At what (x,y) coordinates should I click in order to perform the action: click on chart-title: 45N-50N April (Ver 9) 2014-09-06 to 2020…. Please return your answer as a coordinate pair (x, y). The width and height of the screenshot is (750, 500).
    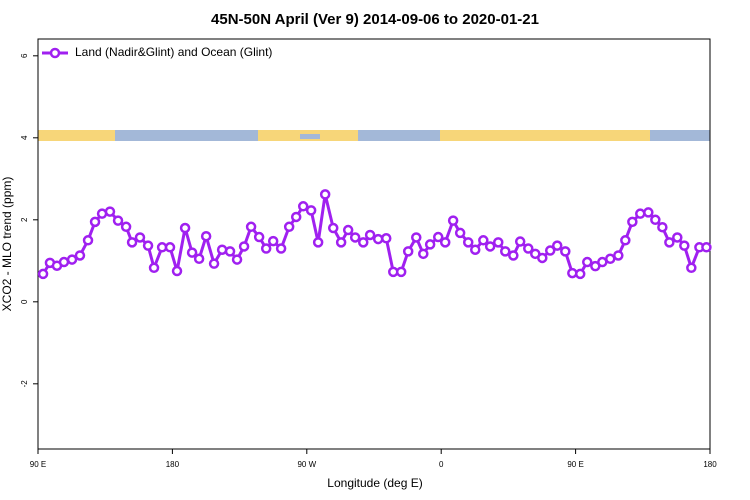
    Looking at the image, I should click on (375, 19).